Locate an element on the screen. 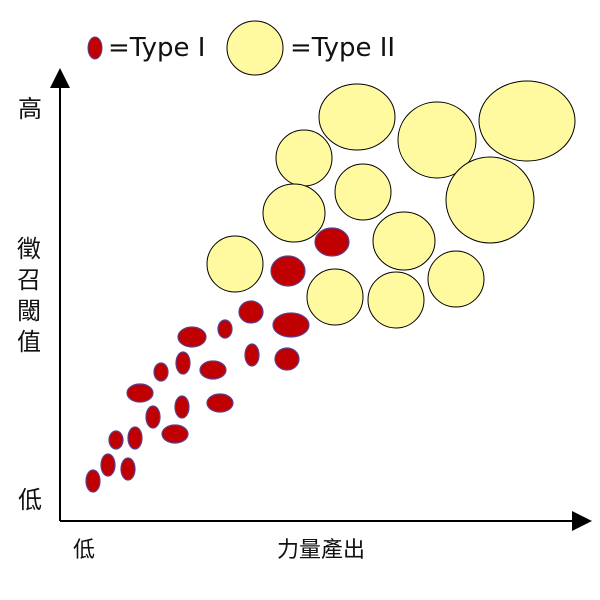  y-axis-title-char: 召 is located at coordinates (29, 280).